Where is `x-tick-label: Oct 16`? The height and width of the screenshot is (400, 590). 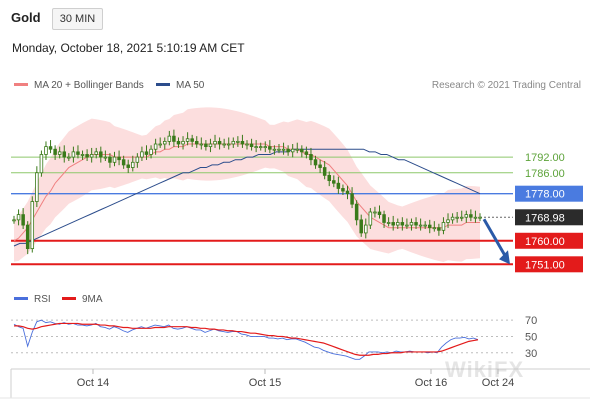
x-tick-label: Oct 16 is located at coordinates (431, 383).